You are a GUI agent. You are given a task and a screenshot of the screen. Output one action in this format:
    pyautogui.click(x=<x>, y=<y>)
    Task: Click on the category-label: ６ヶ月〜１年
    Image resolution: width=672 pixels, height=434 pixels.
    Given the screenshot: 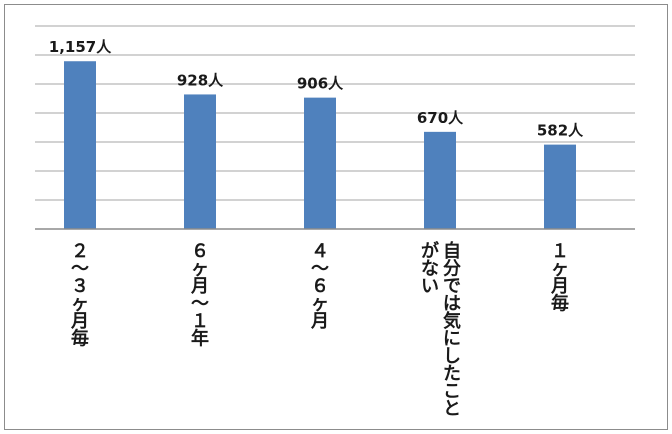 What is the action you would take?
    pyautogui.click(x=199, y=295)
    